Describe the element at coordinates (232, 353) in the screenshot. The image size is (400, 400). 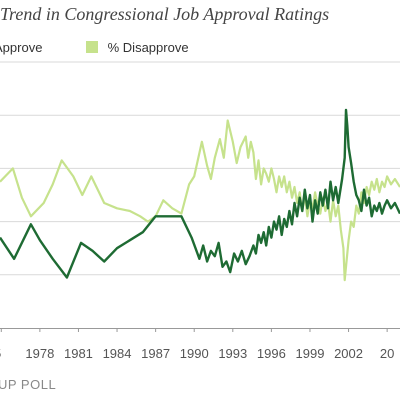
I see `x-tick-label-6: 1993` at that location.